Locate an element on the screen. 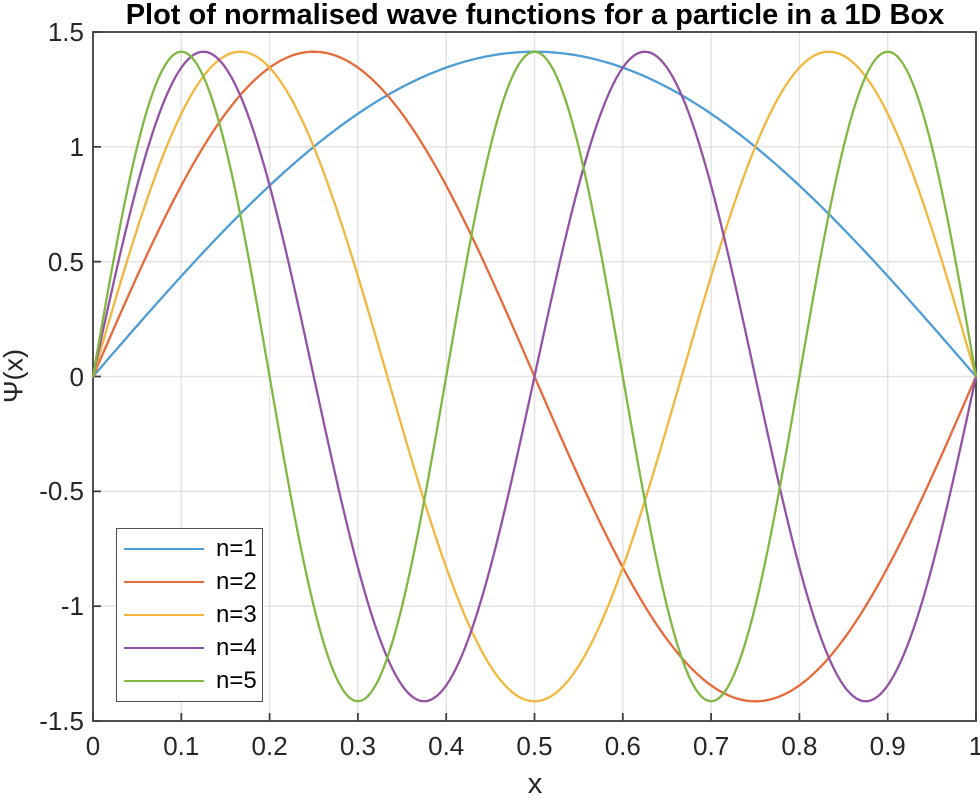  legend-item: n=2 is located at coordinates (189, 581).